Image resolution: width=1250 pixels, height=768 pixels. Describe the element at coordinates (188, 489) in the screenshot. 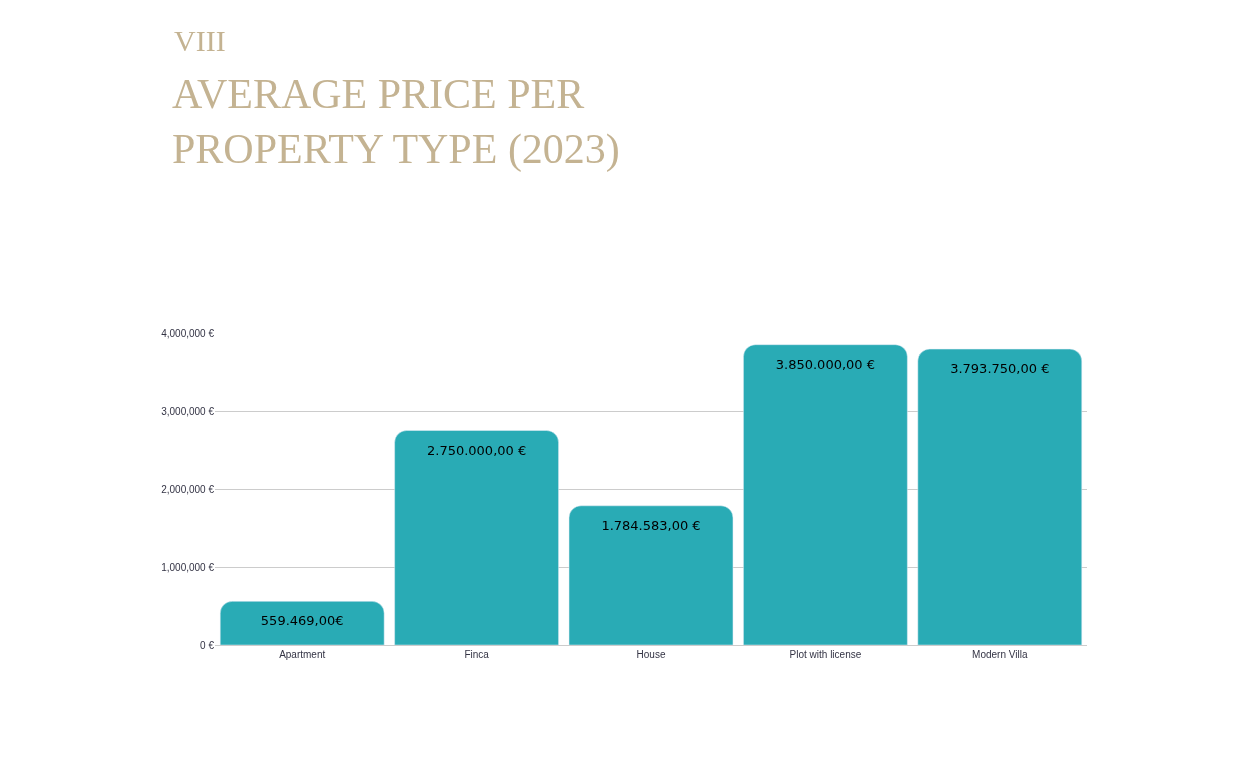

I see `y-tick-label: 2,000,000 €` at that location.